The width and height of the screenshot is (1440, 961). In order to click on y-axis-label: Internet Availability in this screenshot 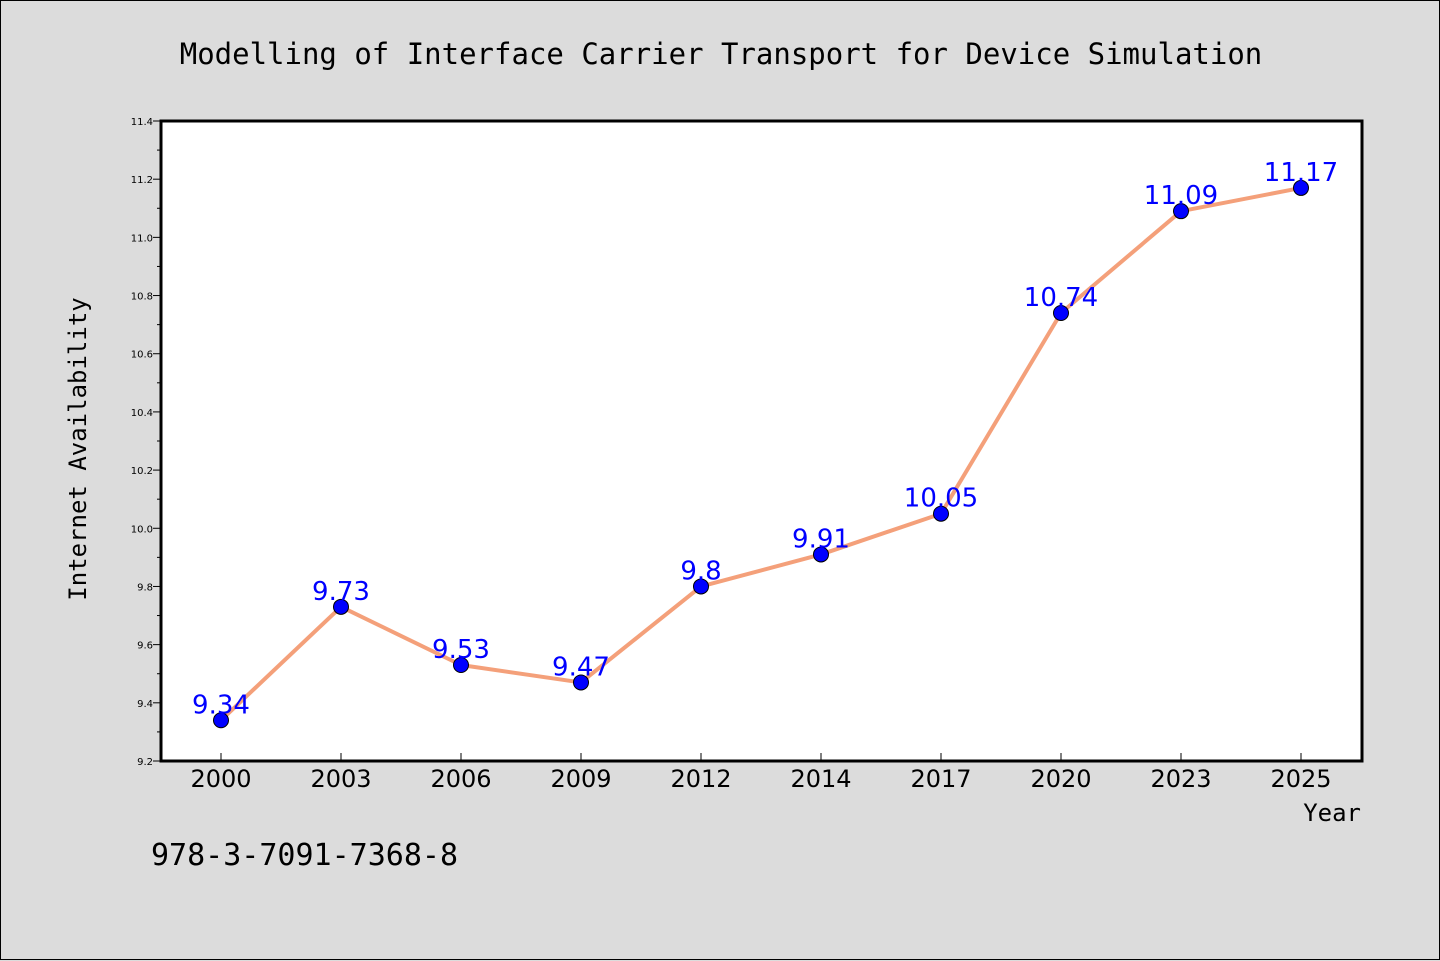, I will do `click(78, 448)`.